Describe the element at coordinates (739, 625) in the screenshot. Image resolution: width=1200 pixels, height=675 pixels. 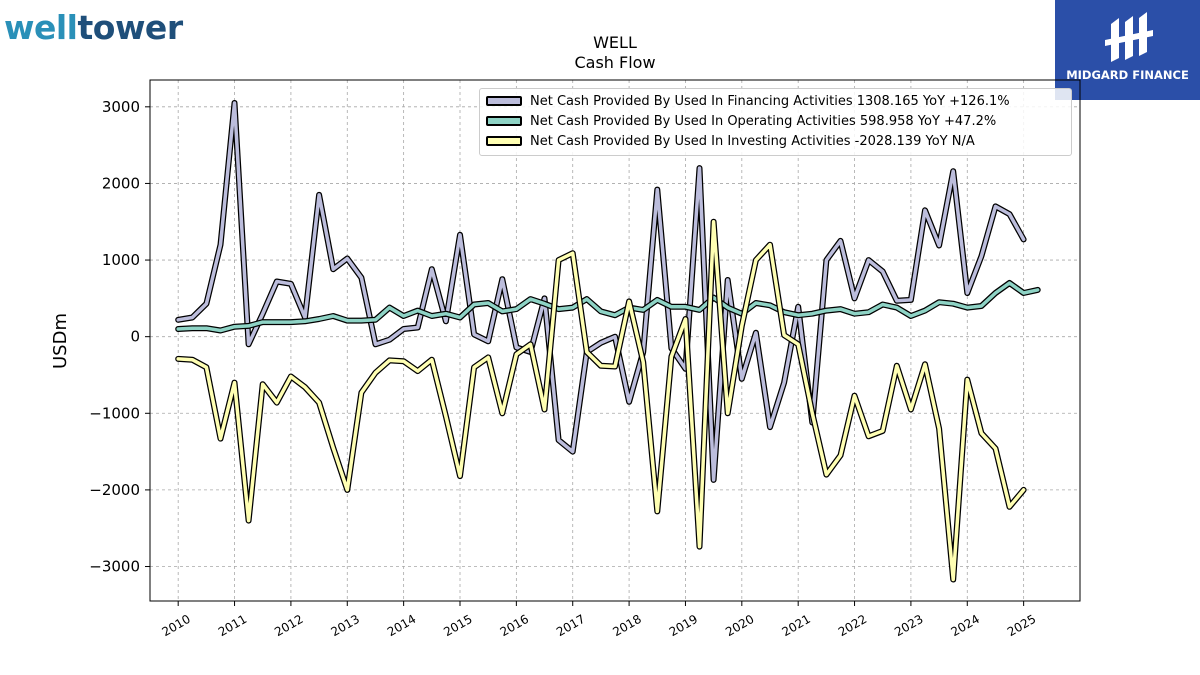
I see `x-tick-label: 2020` at that location.